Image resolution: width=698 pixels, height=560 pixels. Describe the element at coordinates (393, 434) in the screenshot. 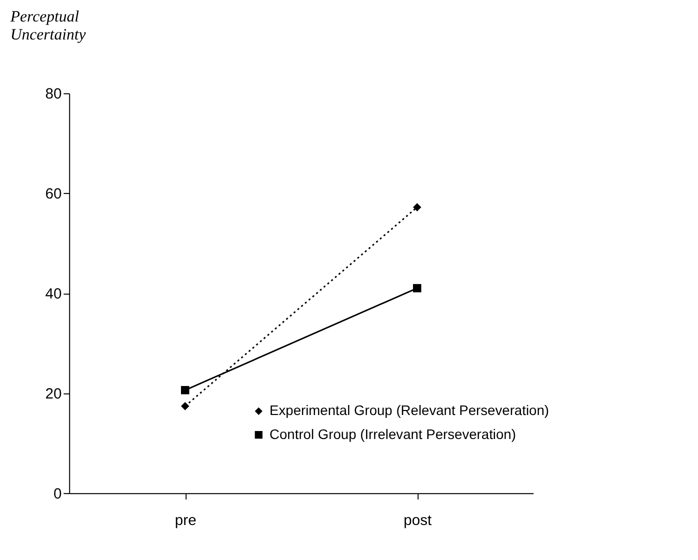

I see `legend-label: Control Group (Irrelevant Perseveration)` at that location.